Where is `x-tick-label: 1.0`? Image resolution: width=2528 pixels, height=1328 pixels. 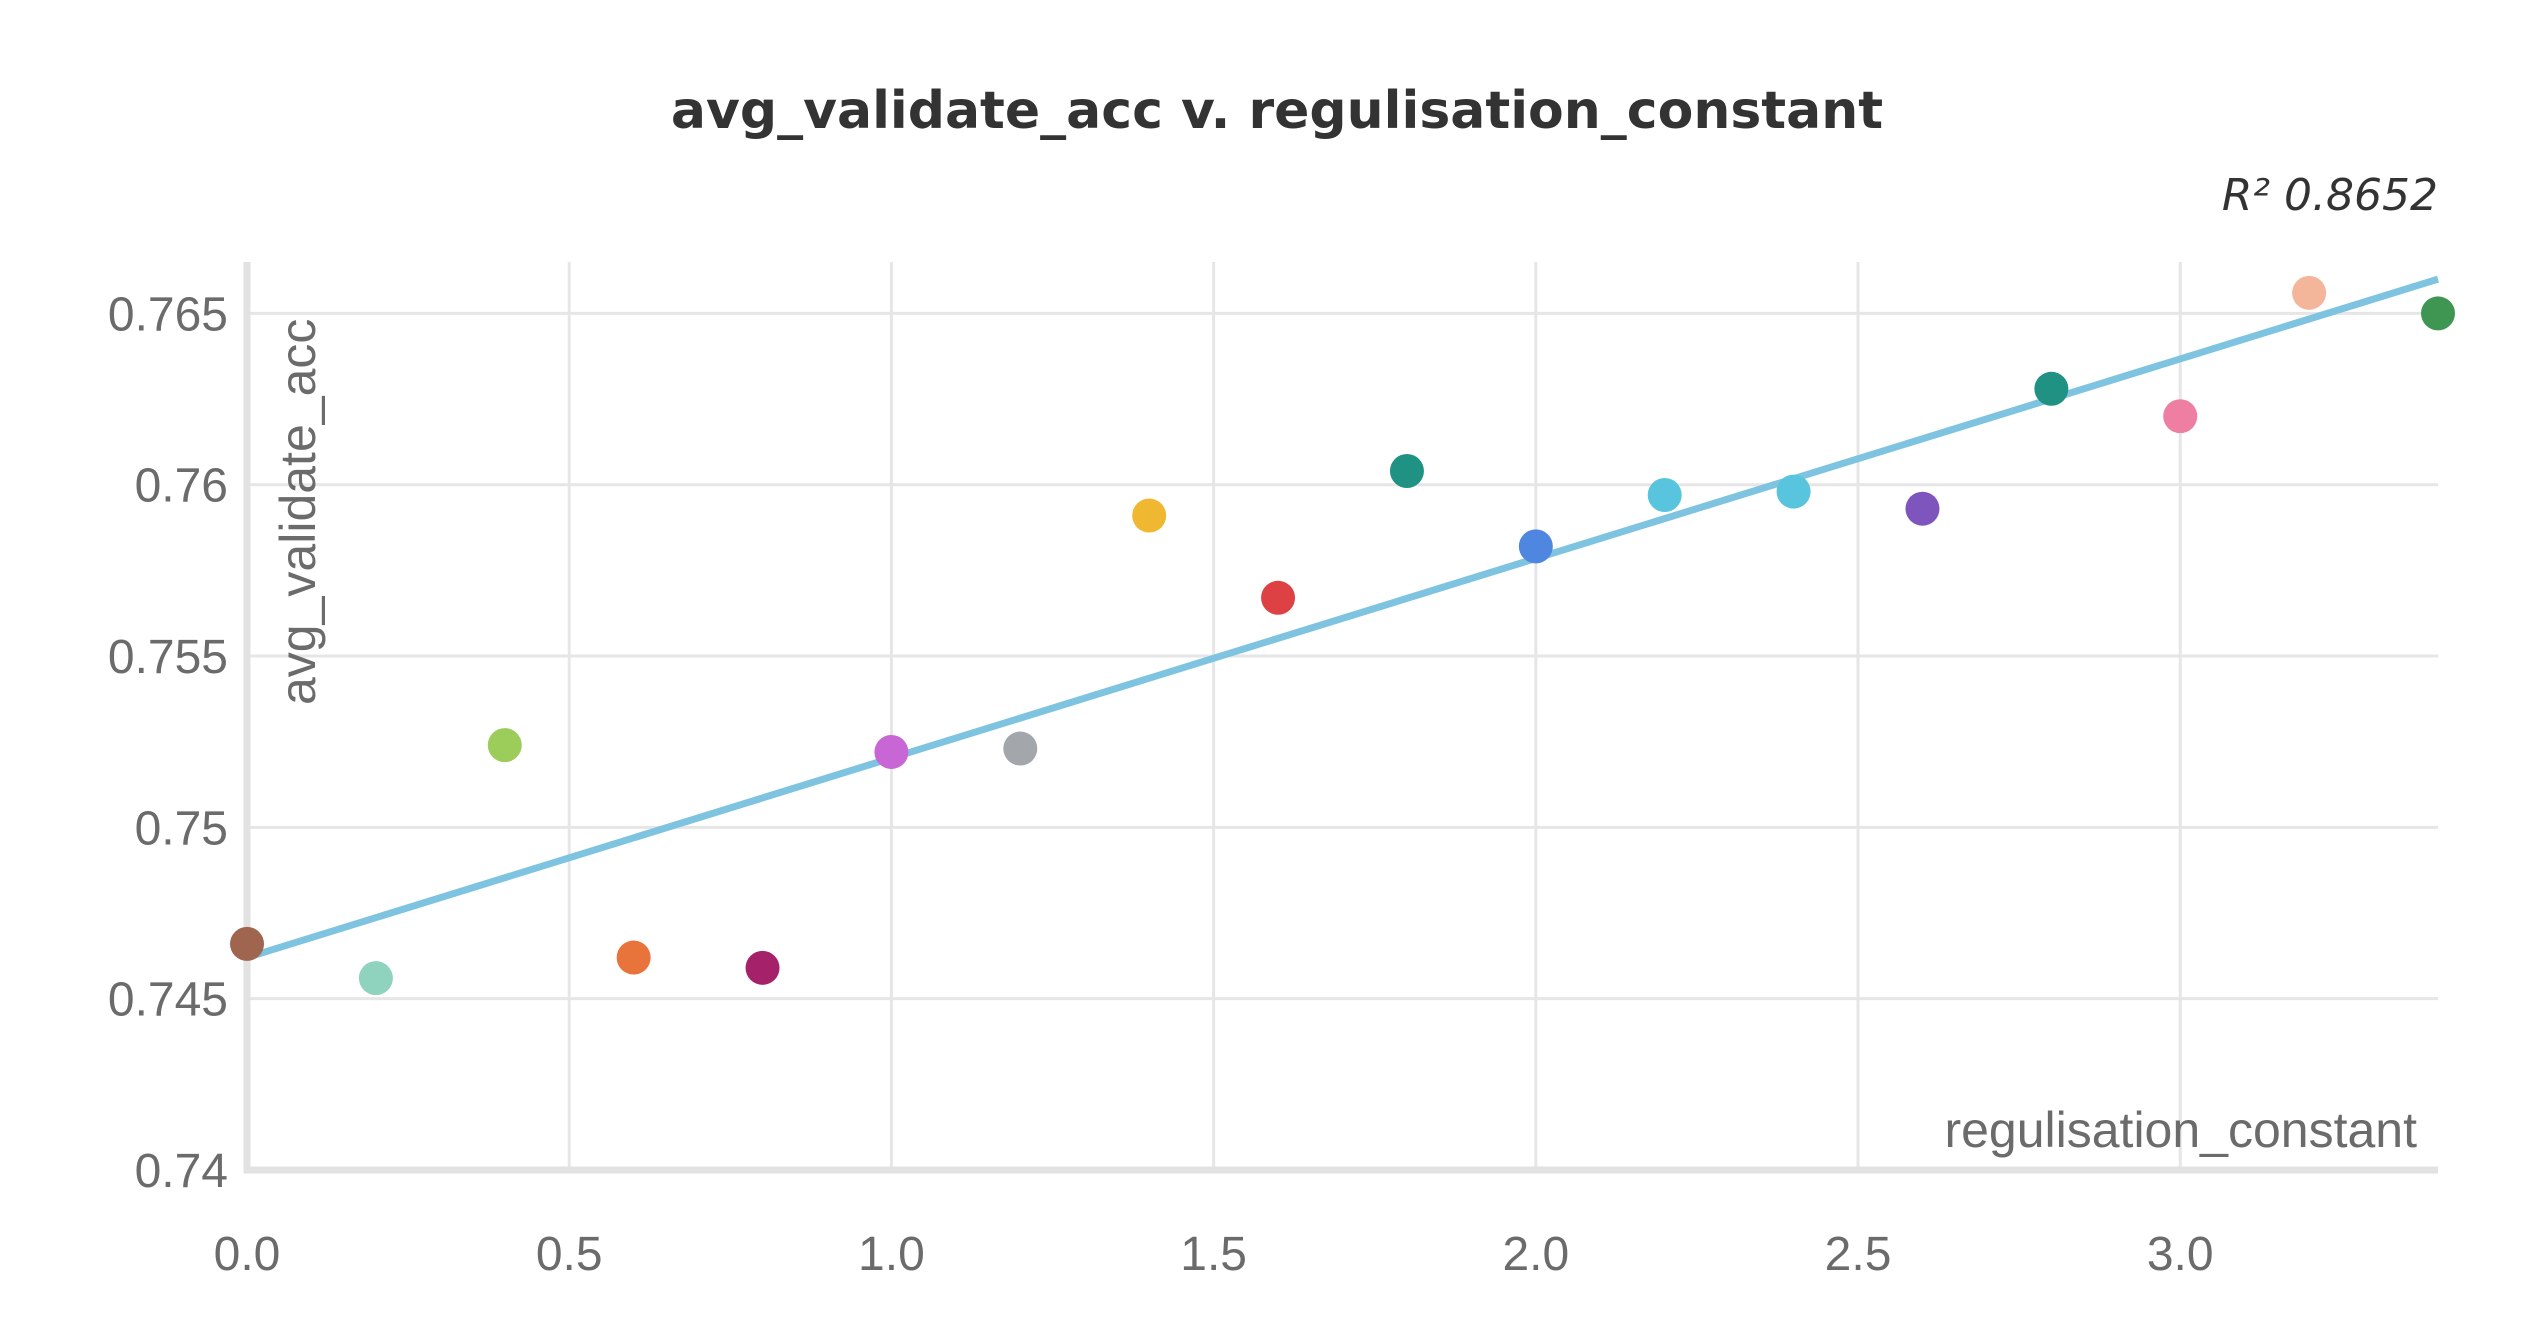
x-tick-label: 1.0 is located at coordinates (891, 1254).